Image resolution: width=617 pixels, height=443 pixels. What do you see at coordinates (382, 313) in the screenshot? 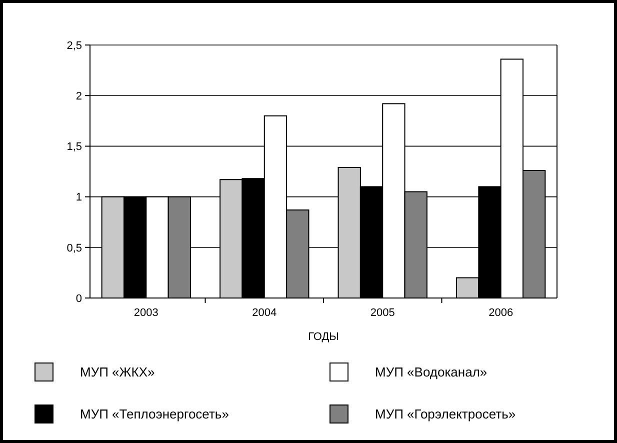
I see `x-tick-label: 2005` at bounding box center [382, 313].